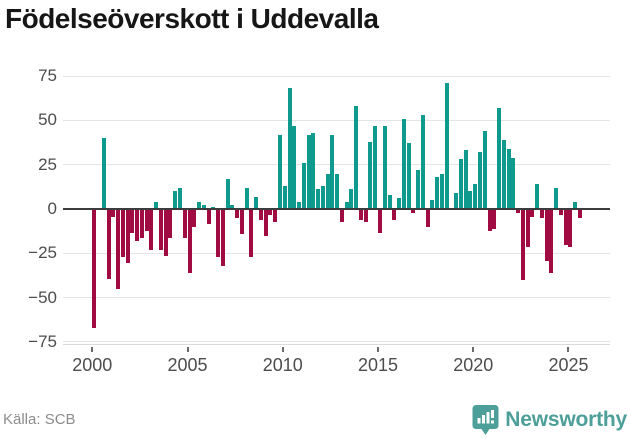 Image resolution: width=631 pixels, height=439 pixels. Describe the element at coordinates (560, 212) in the screenshot. I see `bar-2024-q3` at that location.